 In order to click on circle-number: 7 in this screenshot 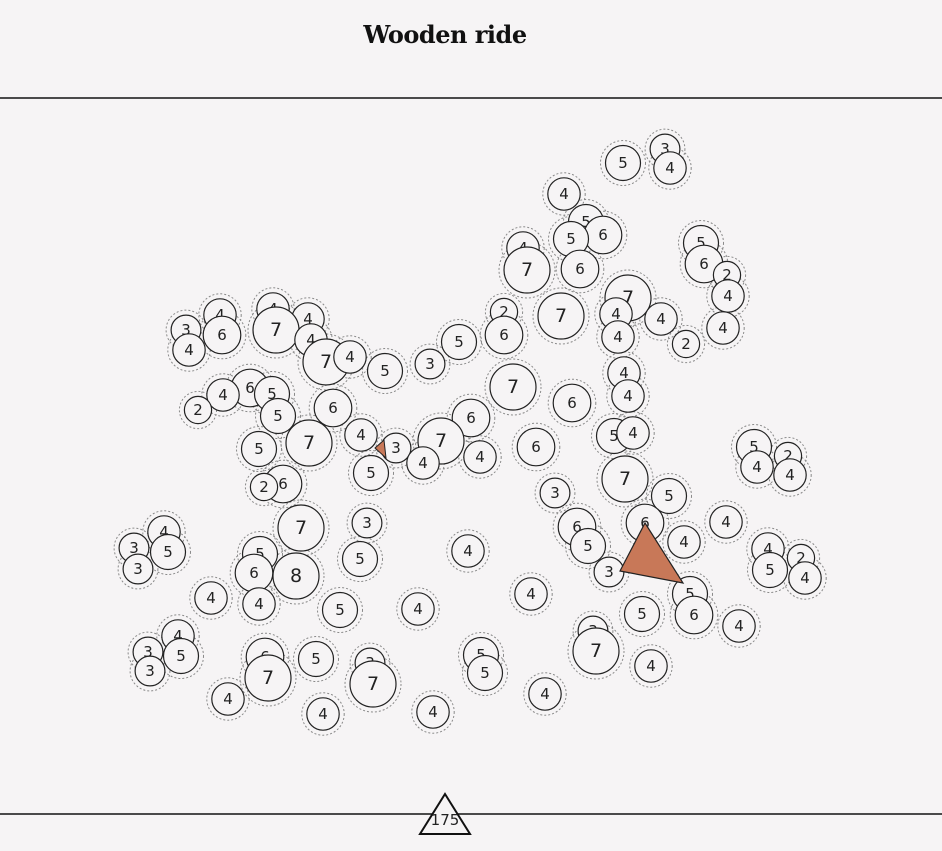, I will do `click(441, 441)`.